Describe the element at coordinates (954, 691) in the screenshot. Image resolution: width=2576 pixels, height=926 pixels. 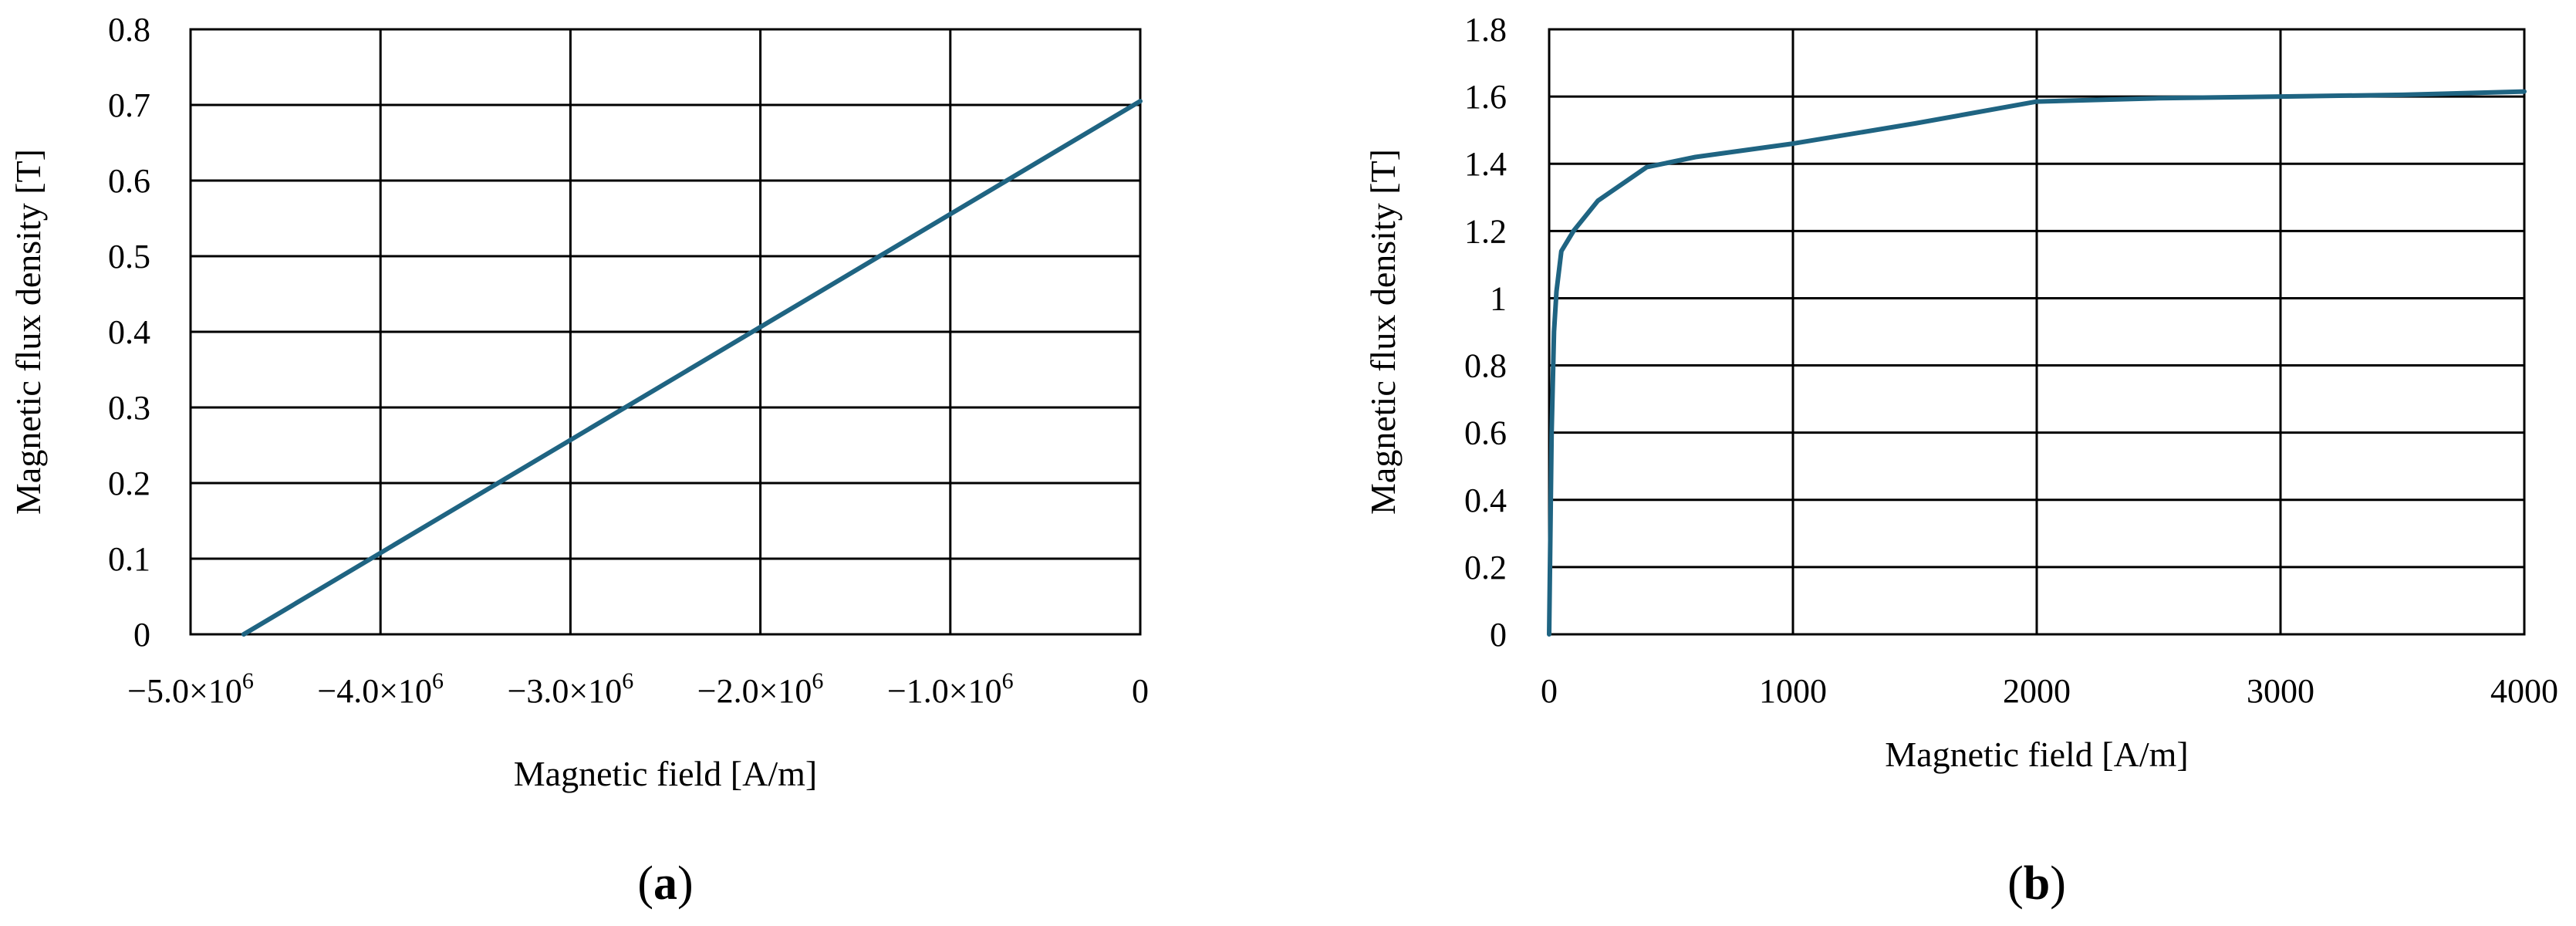
I see `x-tick-mantissa: 1.0×10` at that location.